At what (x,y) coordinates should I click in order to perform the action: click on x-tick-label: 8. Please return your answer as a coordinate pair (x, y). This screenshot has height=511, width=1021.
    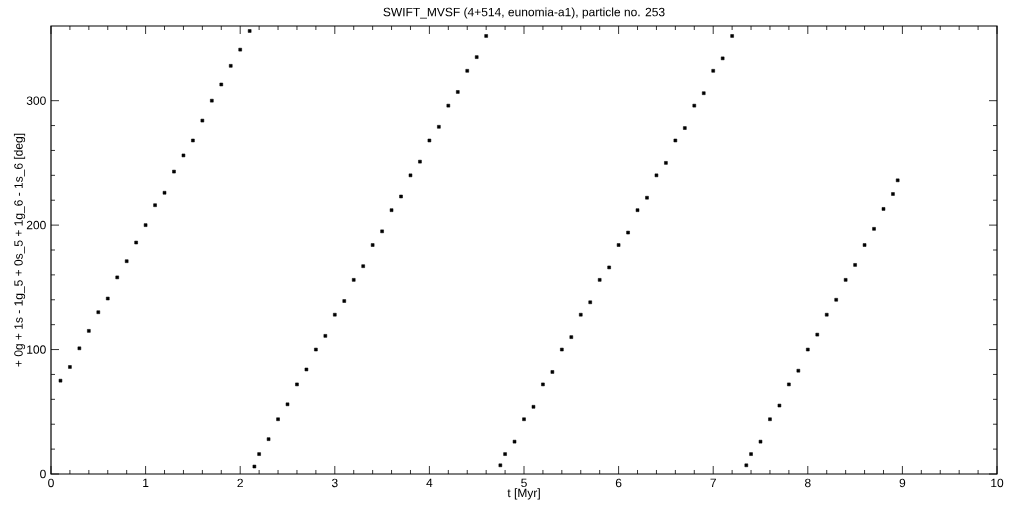
    Looking at the image, I should click on (807, 483).